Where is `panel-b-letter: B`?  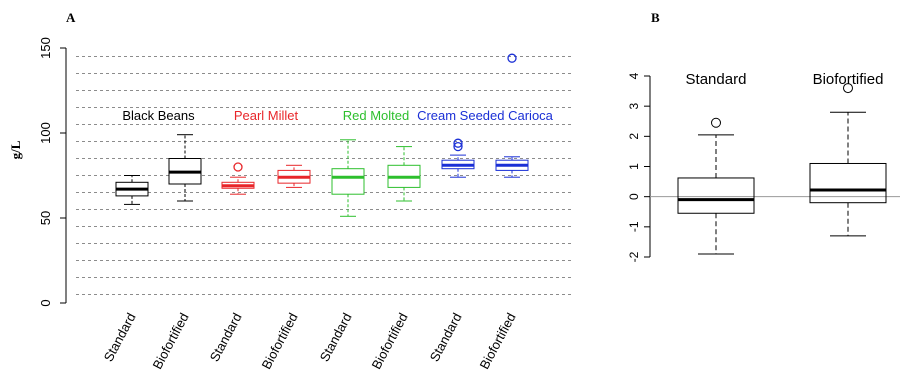 panel-b-letter: B is located at coordinates (655, 17).